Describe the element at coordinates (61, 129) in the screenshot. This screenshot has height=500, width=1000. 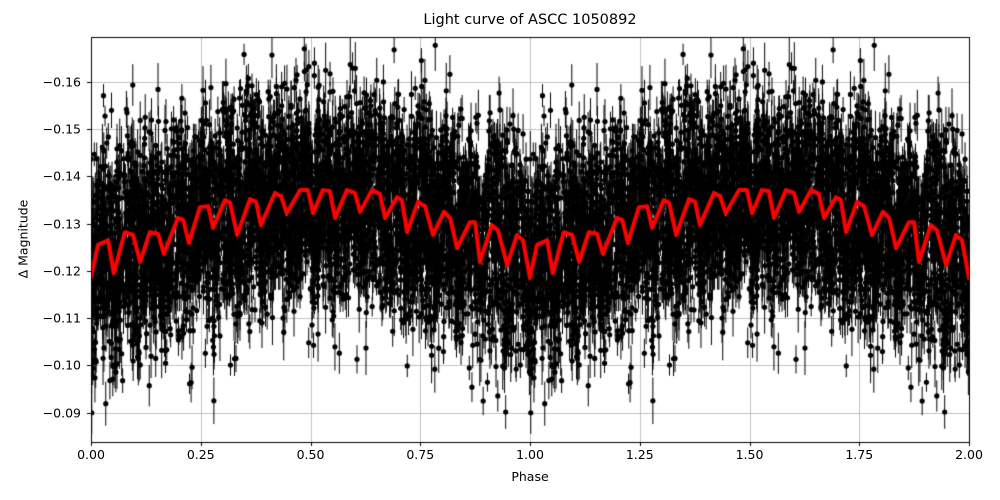
I see `y-tick-label: −0.15` at that location.